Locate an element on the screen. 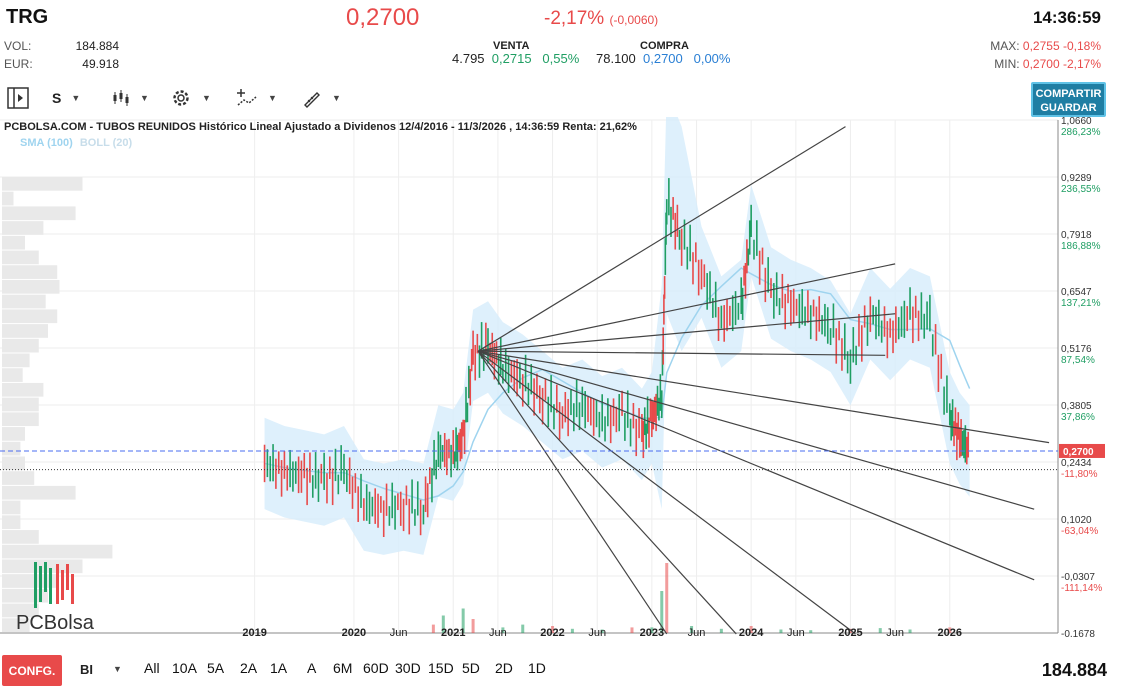  euro-label: EUR: is located at coordinates (18, 64).